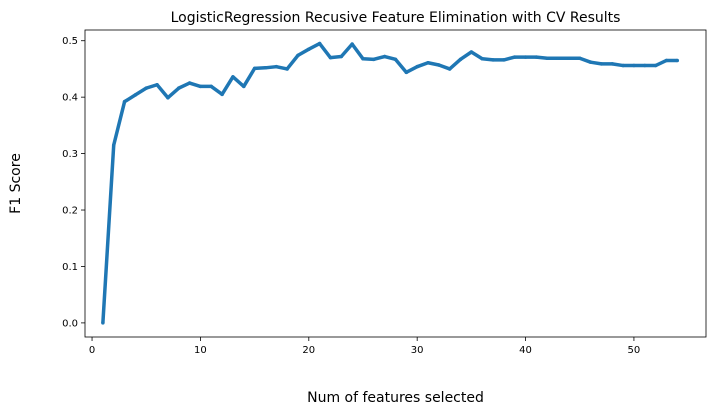 The width and height of the screenshot is (714, 414). Describe the element at coordinates (308, 350) in the screenshot. I see `x-tick-label: 20` at that location.